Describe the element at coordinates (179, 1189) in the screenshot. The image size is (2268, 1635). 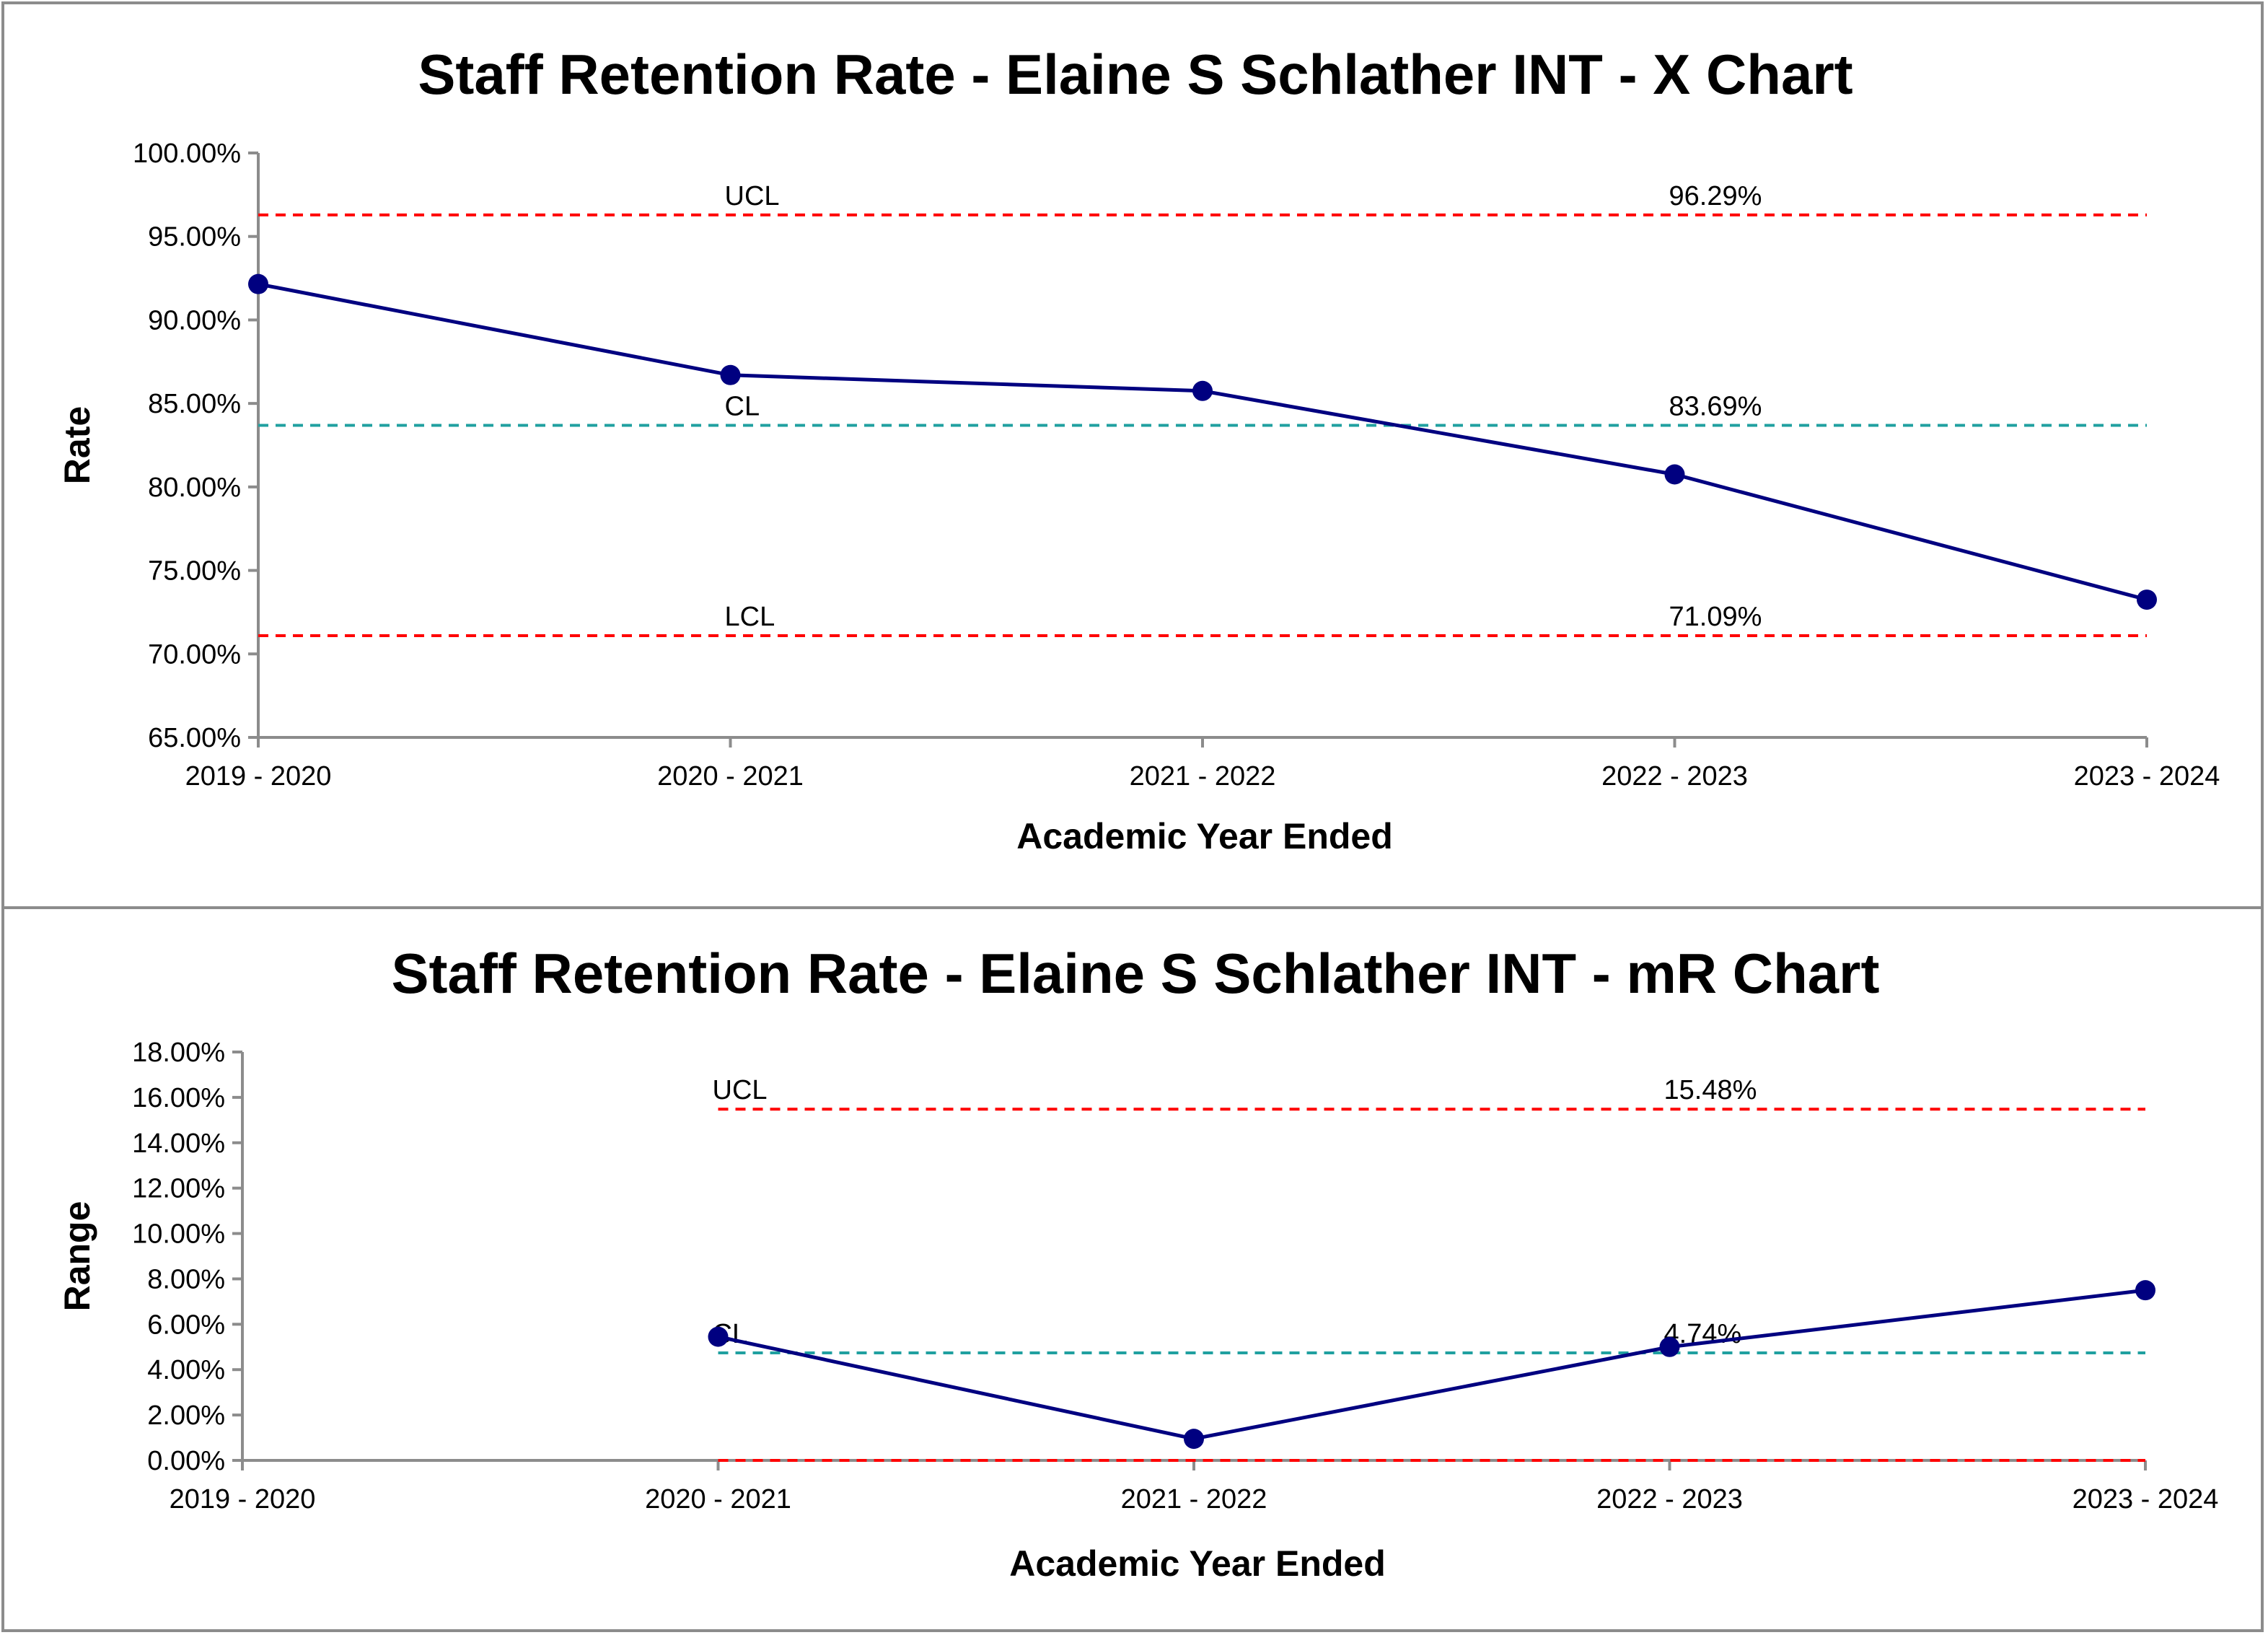
I see `y-tick-label: 12.00%` at that location.